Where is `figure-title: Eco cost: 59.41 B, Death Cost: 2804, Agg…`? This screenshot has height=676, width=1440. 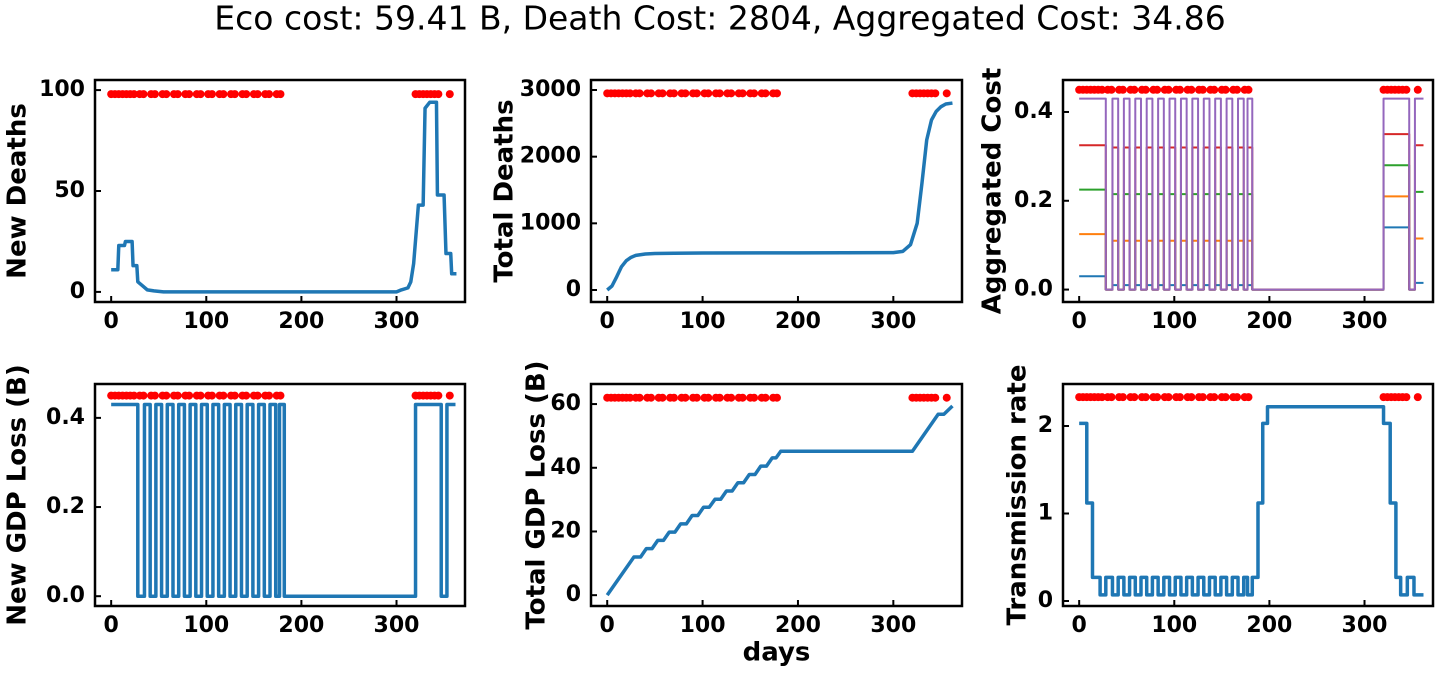
figure-title: Eco cost: 59.41 B, Death Cost: 2804, Agg… is located at coordinates (719, 19).